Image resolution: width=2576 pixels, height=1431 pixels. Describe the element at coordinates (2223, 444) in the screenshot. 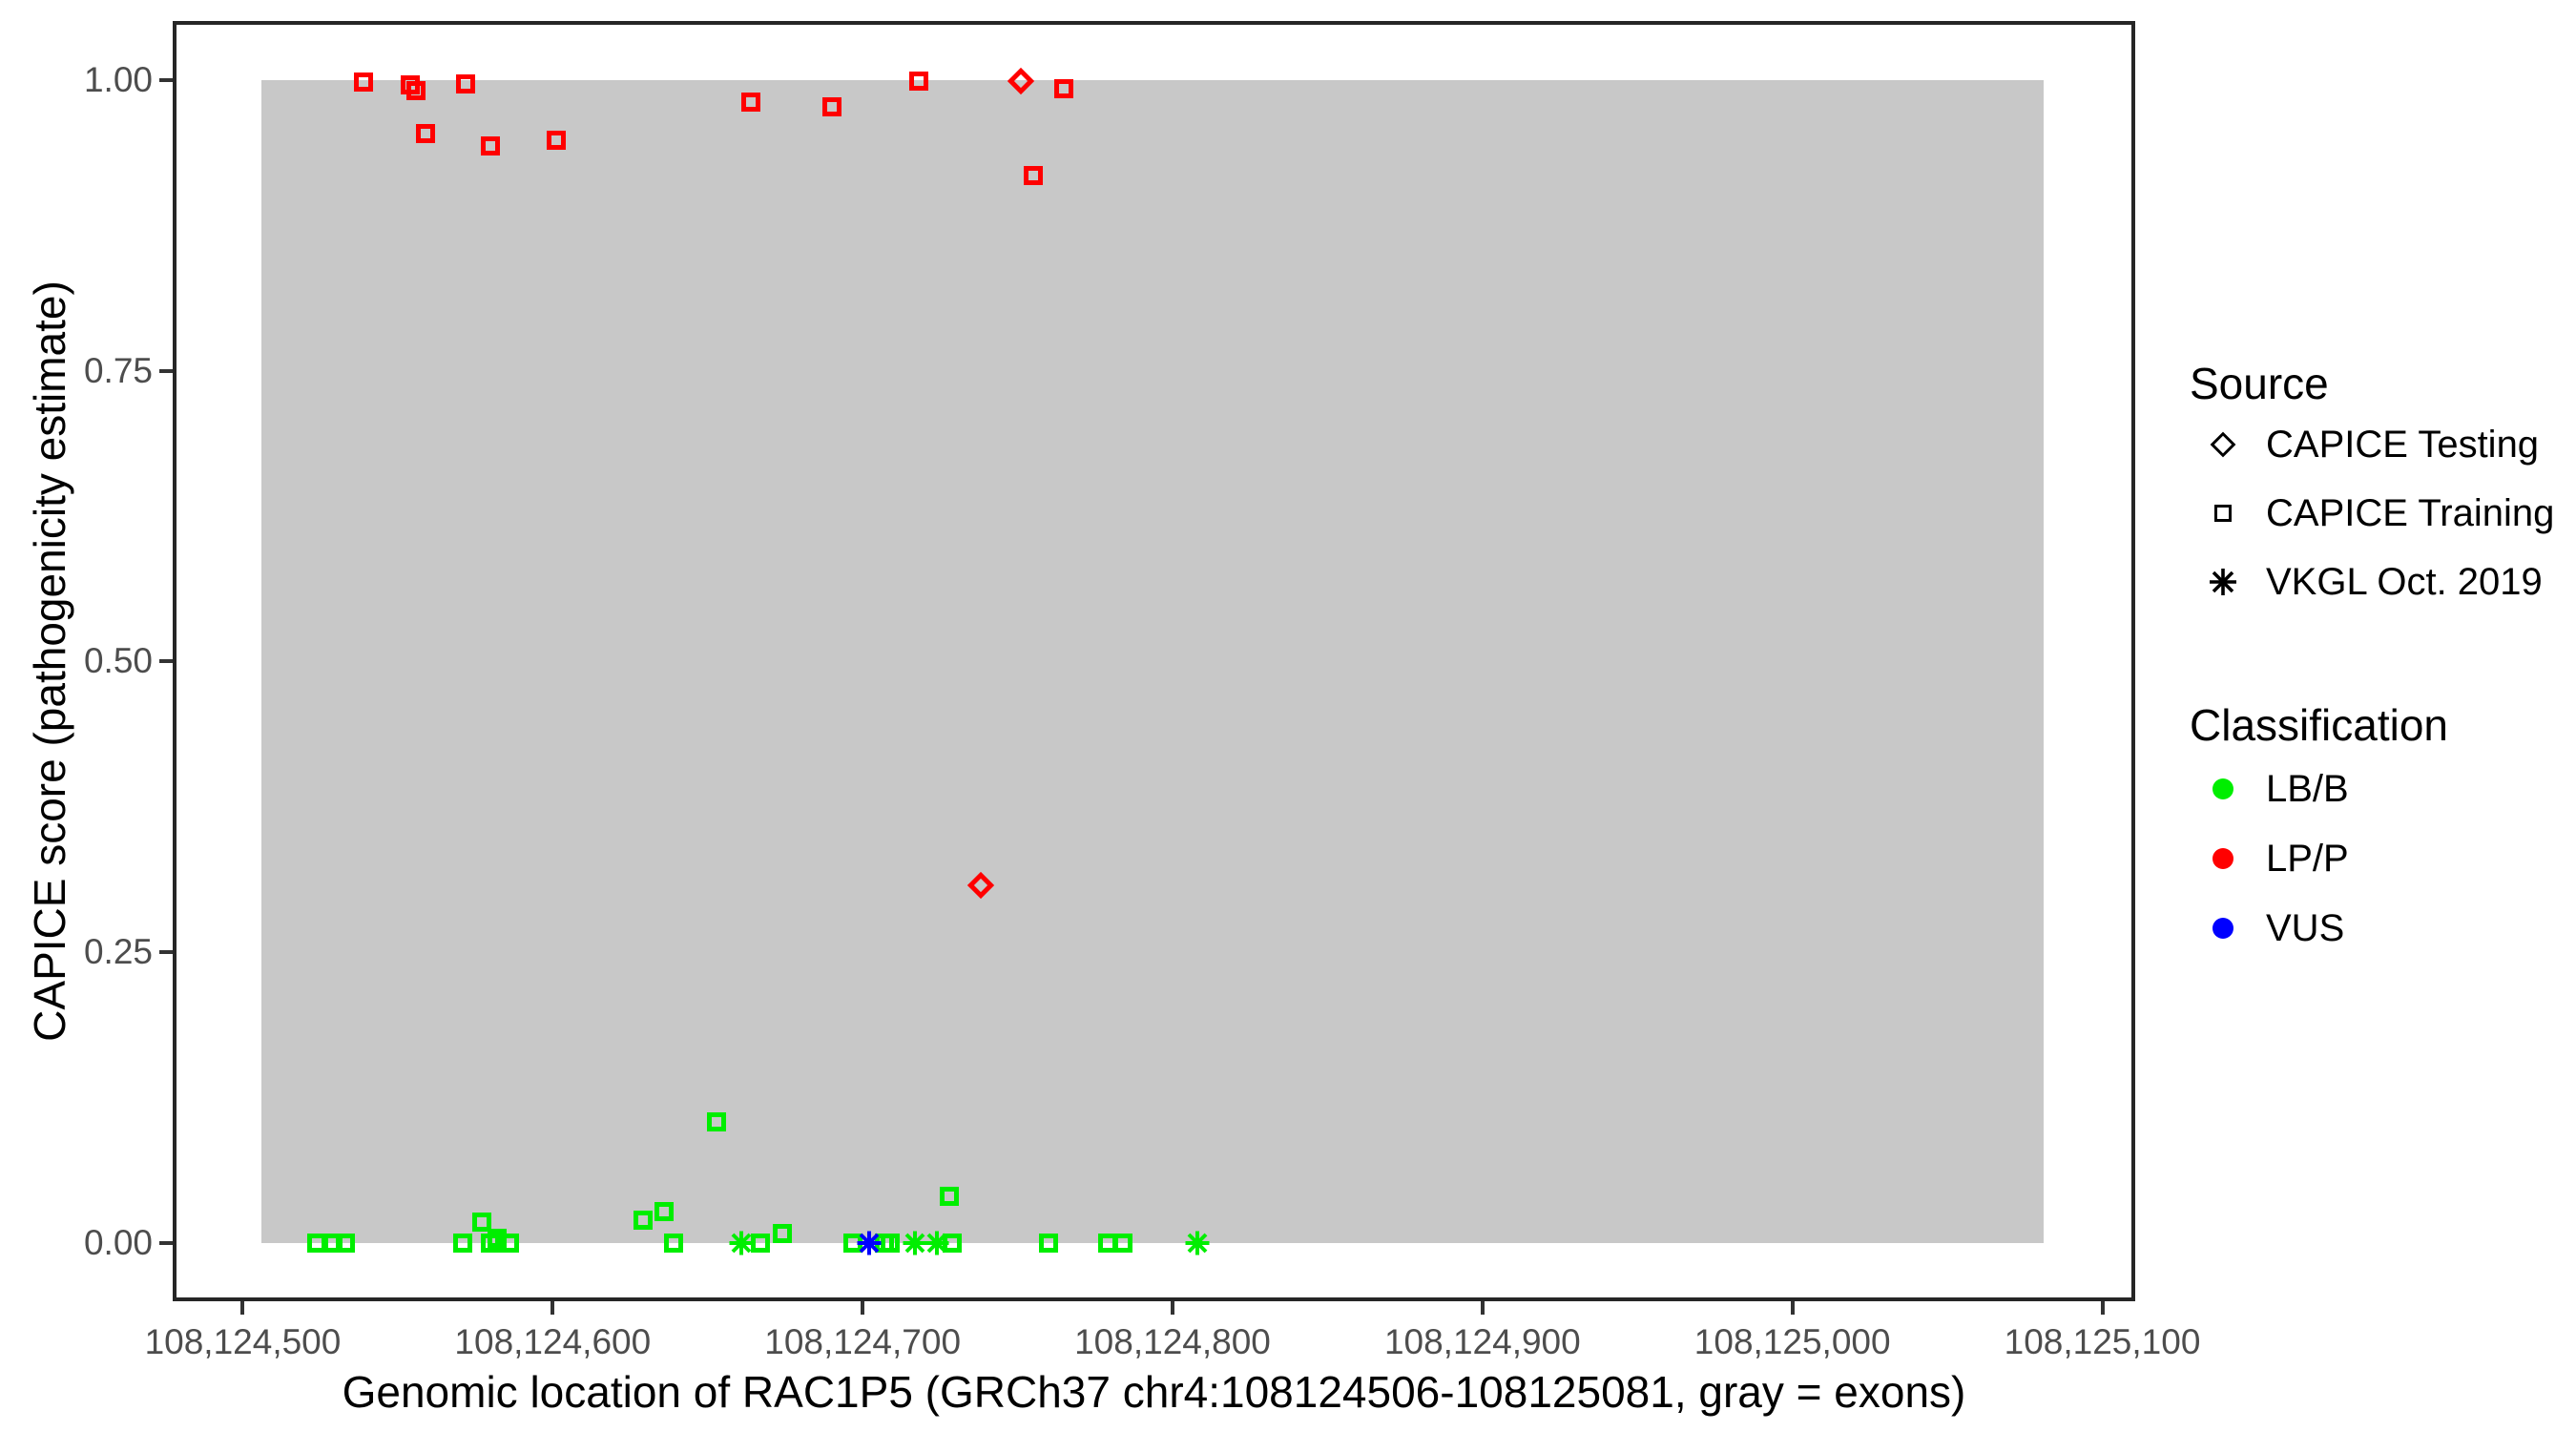

I see `diamond-icon` at that location.